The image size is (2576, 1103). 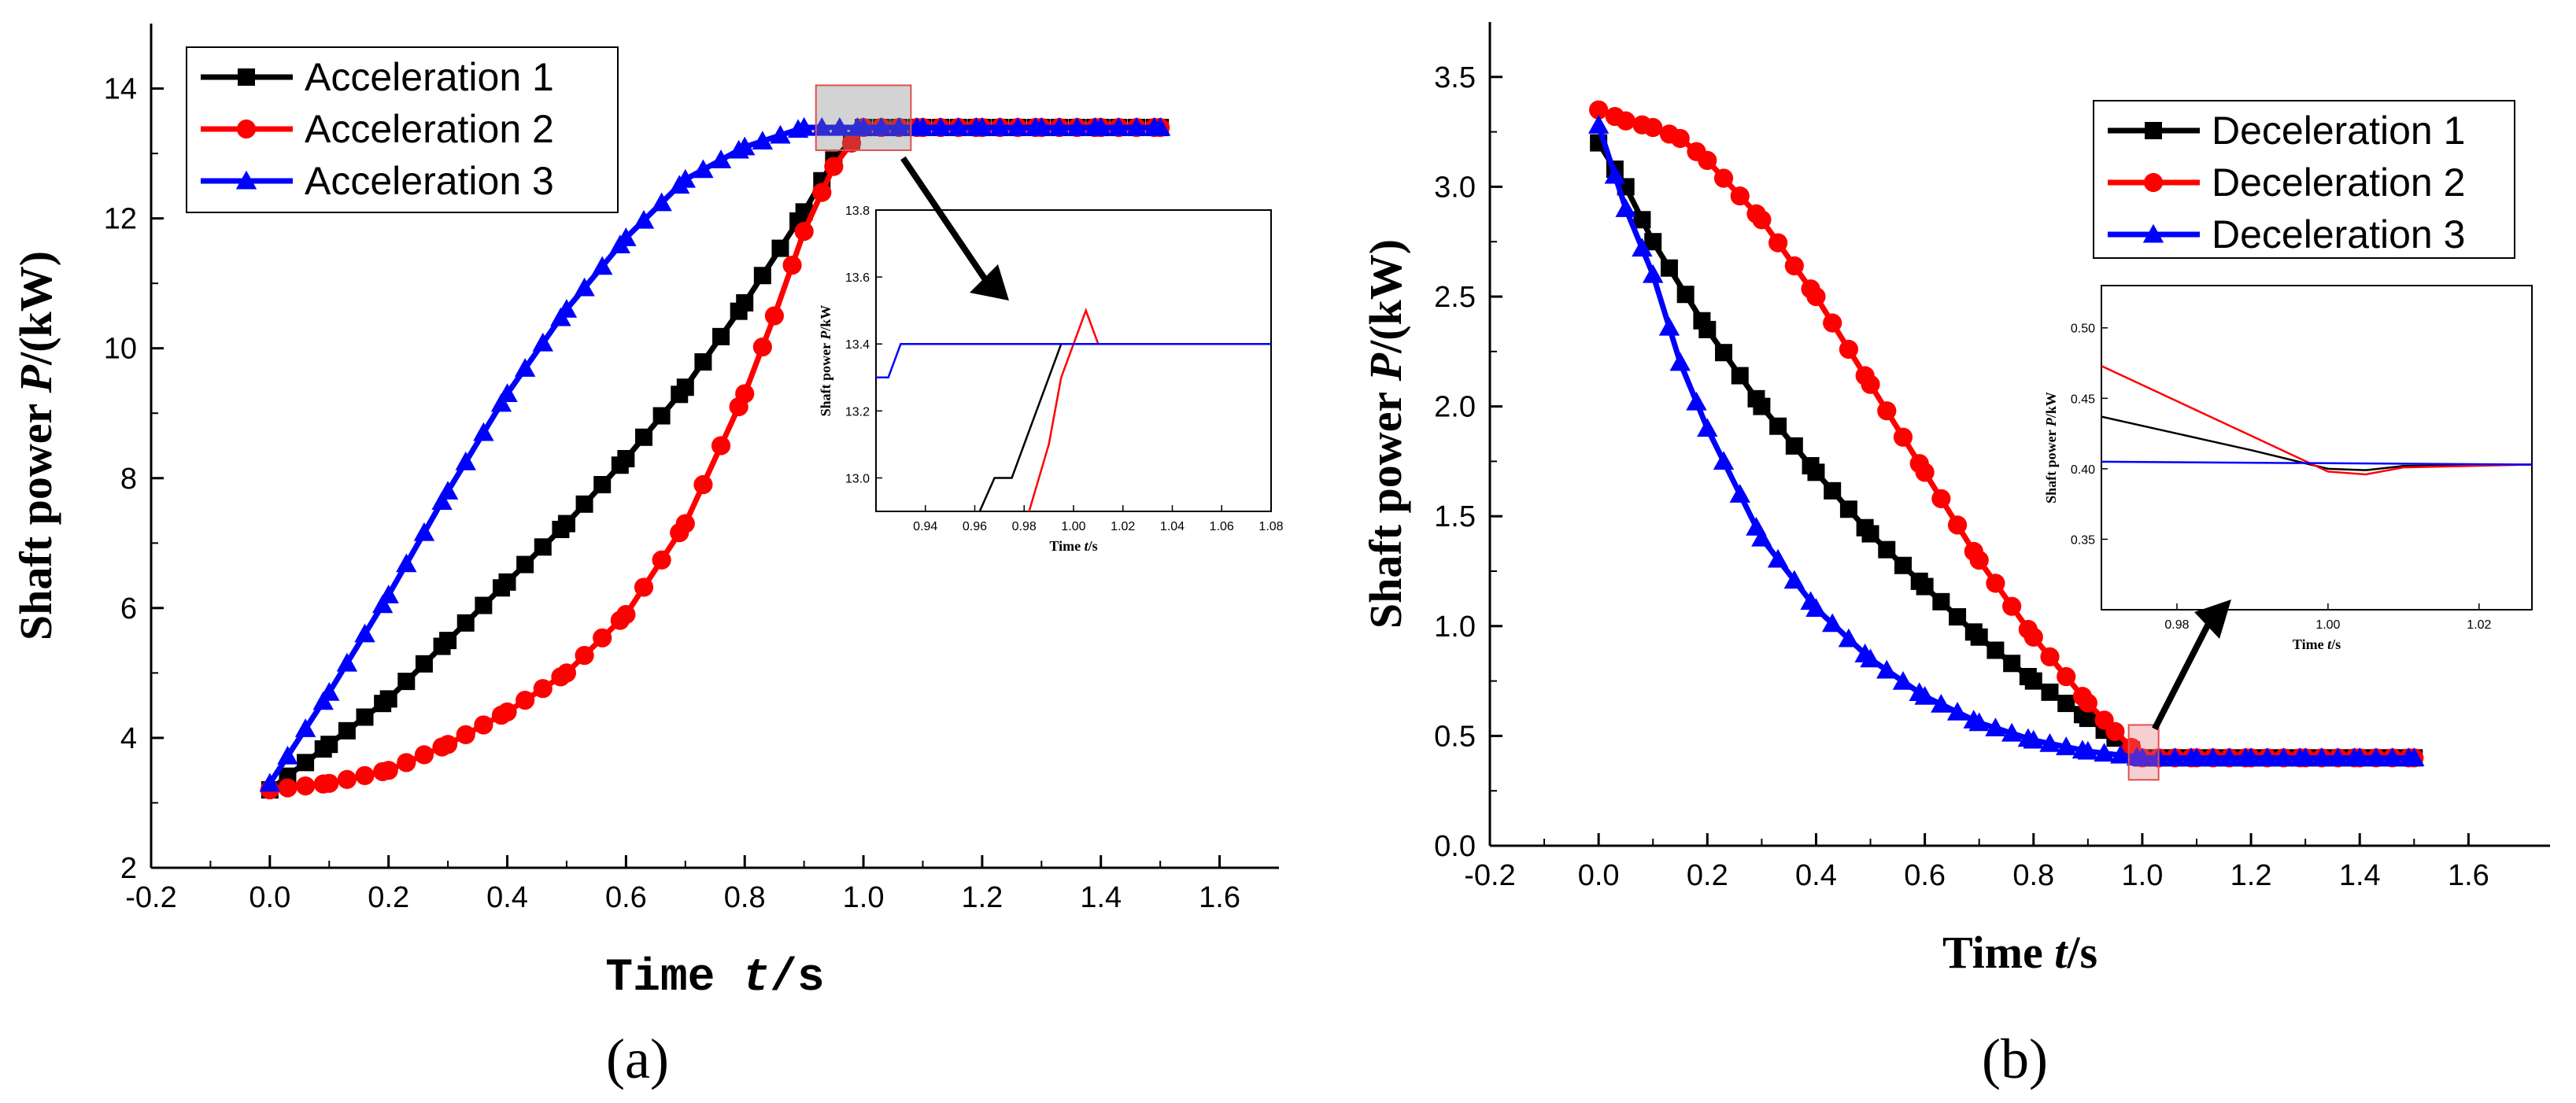 What do you see at coordinates (128, 479) in the screenshot?
I see `y-tick-label: 8` at bounding box center [128, 479].